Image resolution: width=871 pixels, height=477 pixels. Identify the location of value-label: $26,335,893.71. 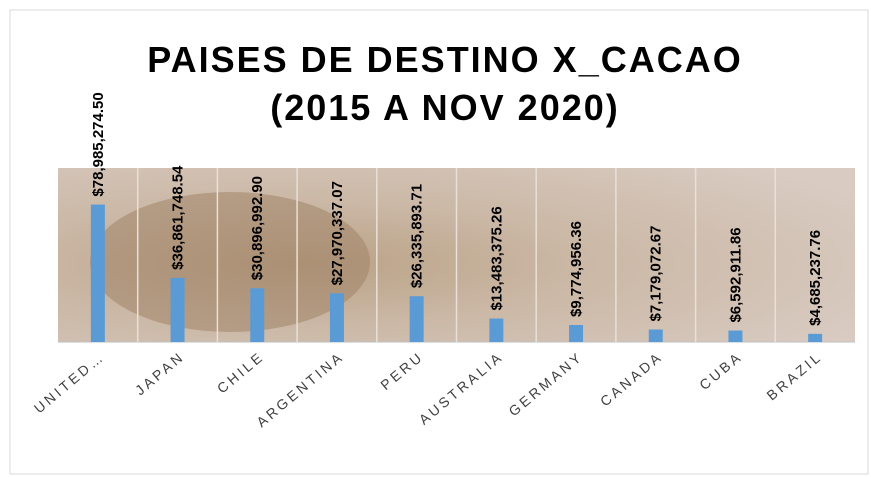
(417, 236).